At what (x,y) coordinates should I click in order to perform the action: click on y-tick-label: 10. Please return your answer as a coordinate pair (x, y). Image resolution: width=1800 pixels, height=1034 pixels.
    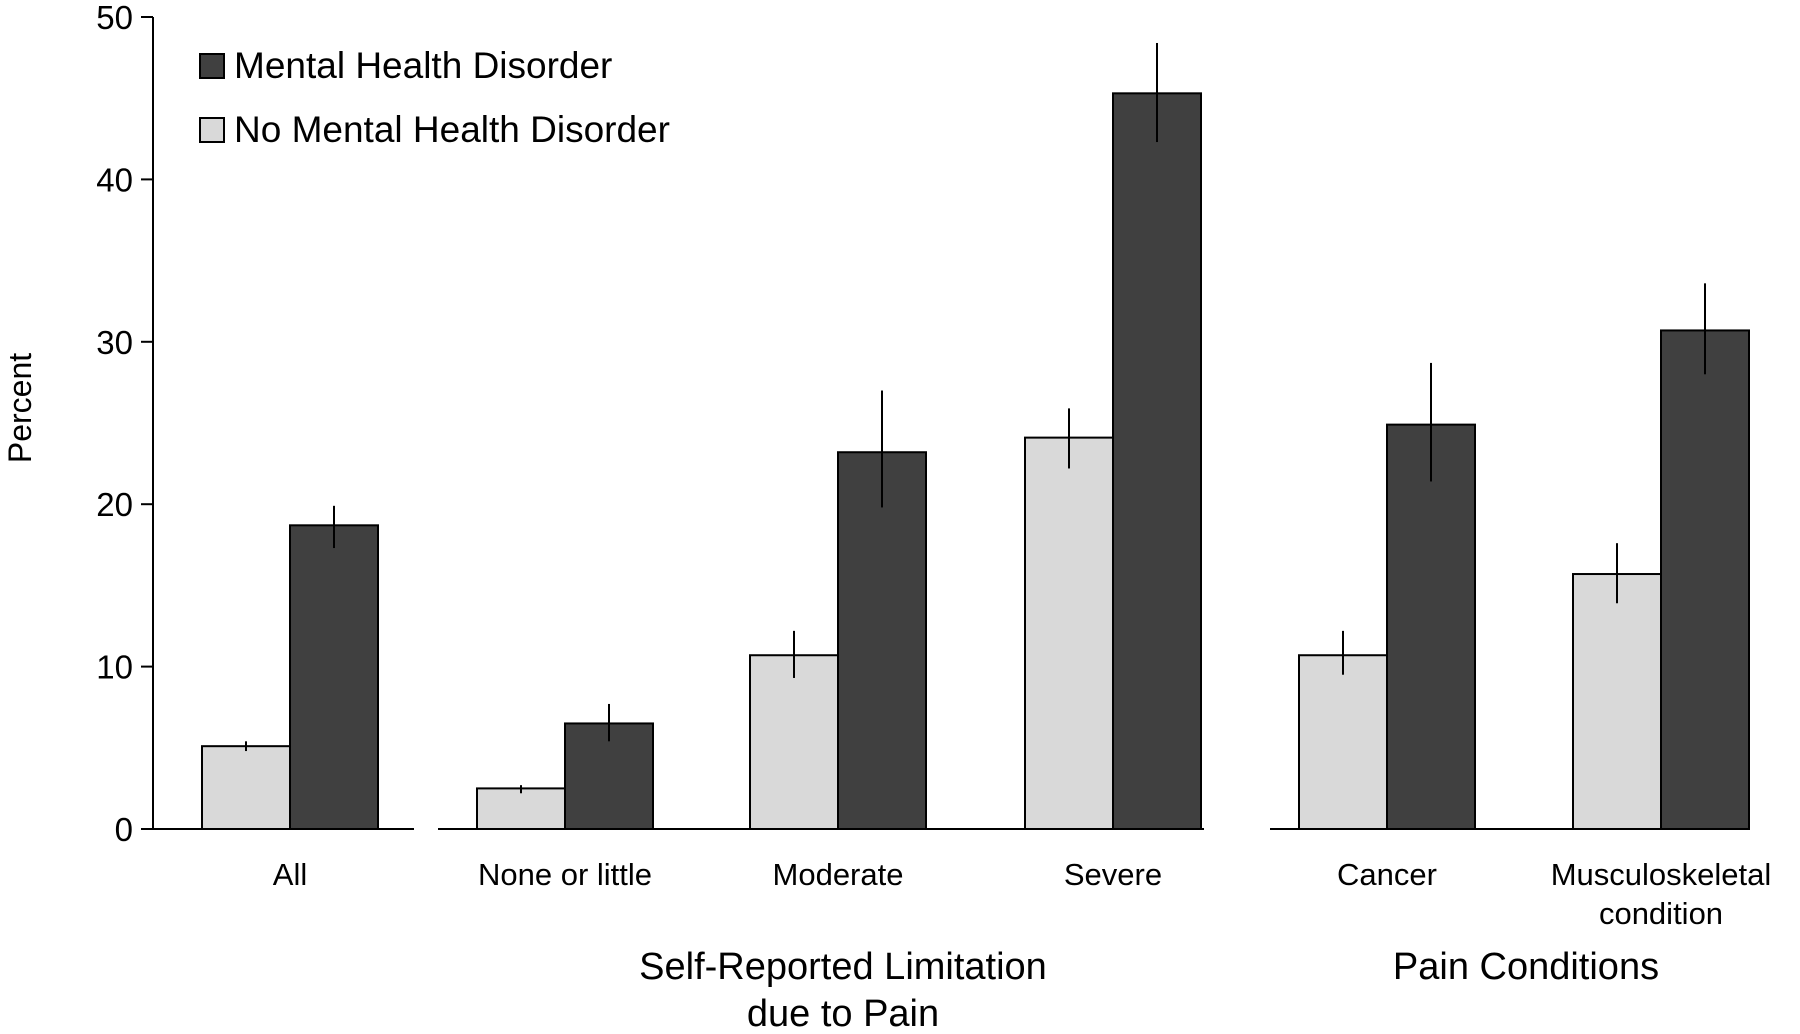
    Looking at the image, I should click on (114, 667).